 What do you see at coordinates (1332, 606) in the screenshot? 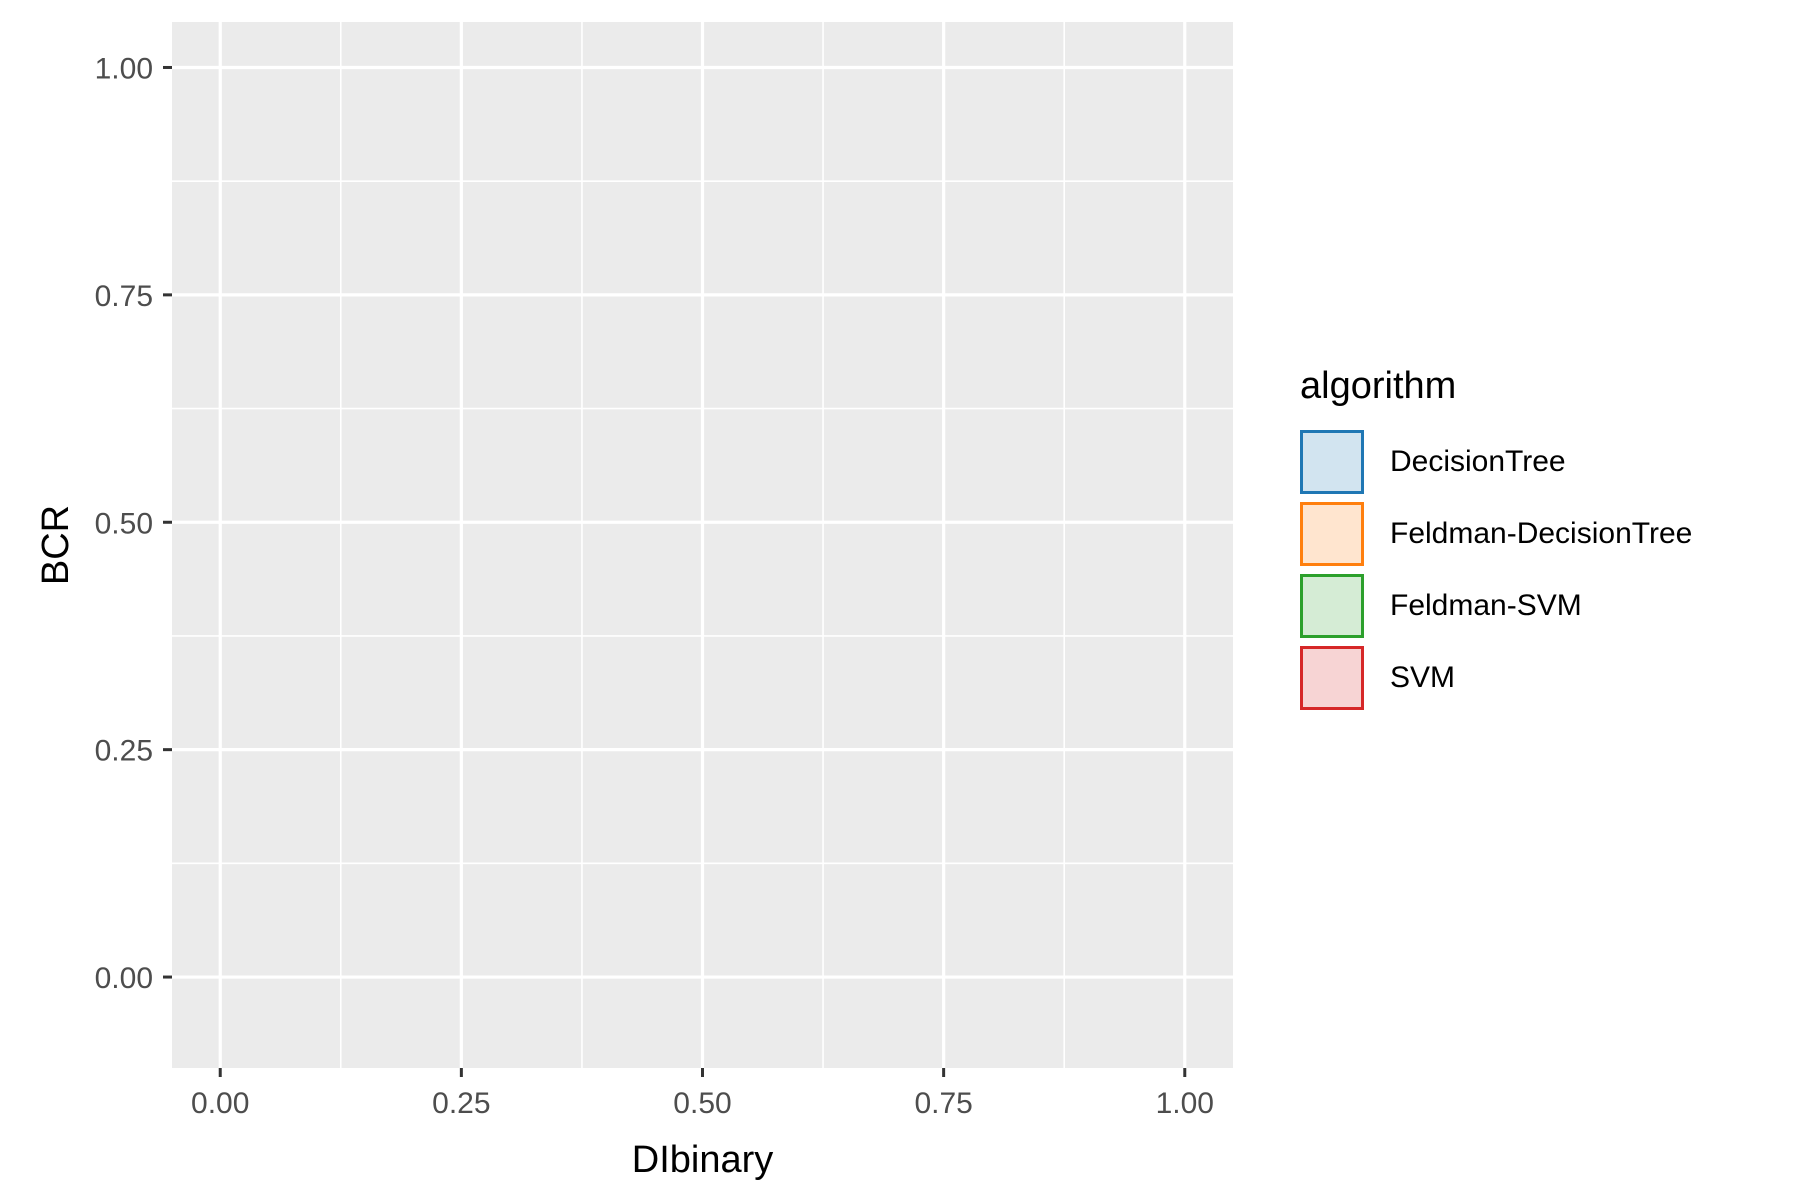
I see `legend-key-feldman-svm` at bounding box center [1332, 606].